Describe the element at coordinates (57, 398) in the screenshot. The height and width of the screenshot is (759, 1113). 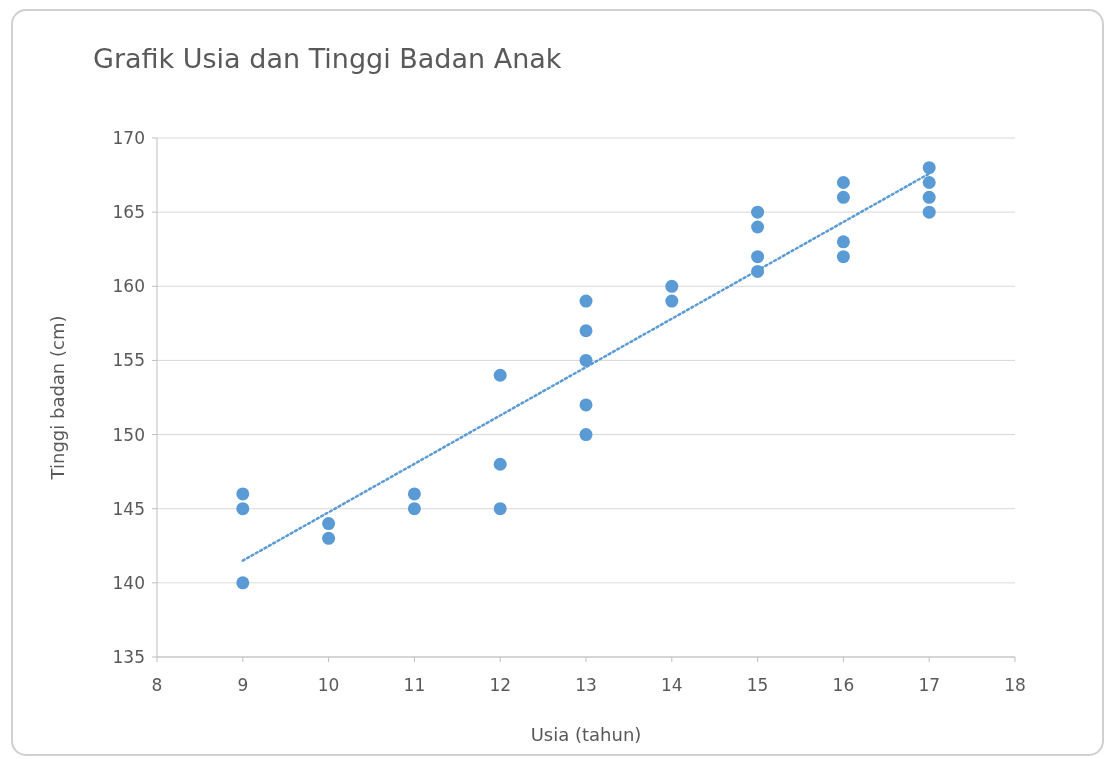
I see `y-axis-title: Tinggi badan (cm)` at that location.